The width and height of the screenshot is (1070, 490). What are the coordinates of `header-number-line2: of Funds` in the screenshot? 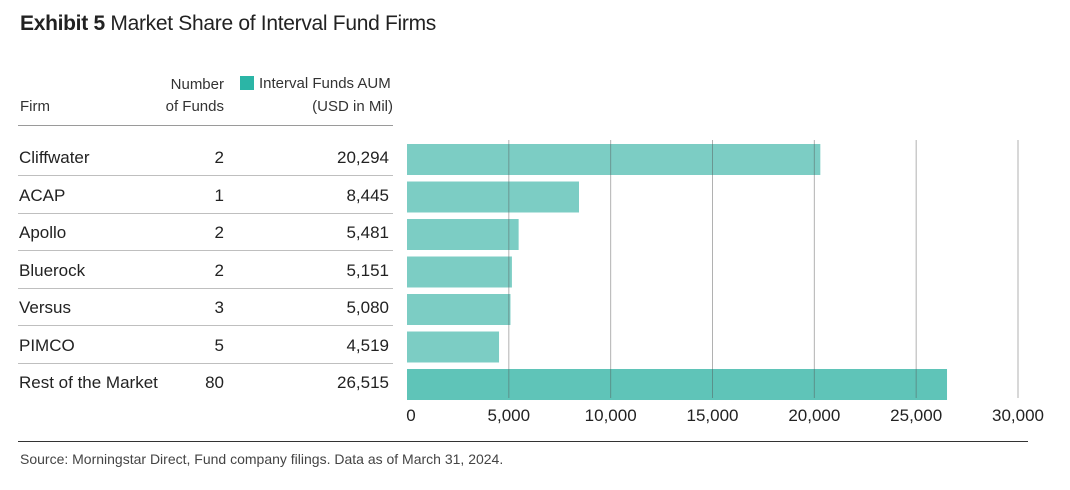 It's located at (194, 106).